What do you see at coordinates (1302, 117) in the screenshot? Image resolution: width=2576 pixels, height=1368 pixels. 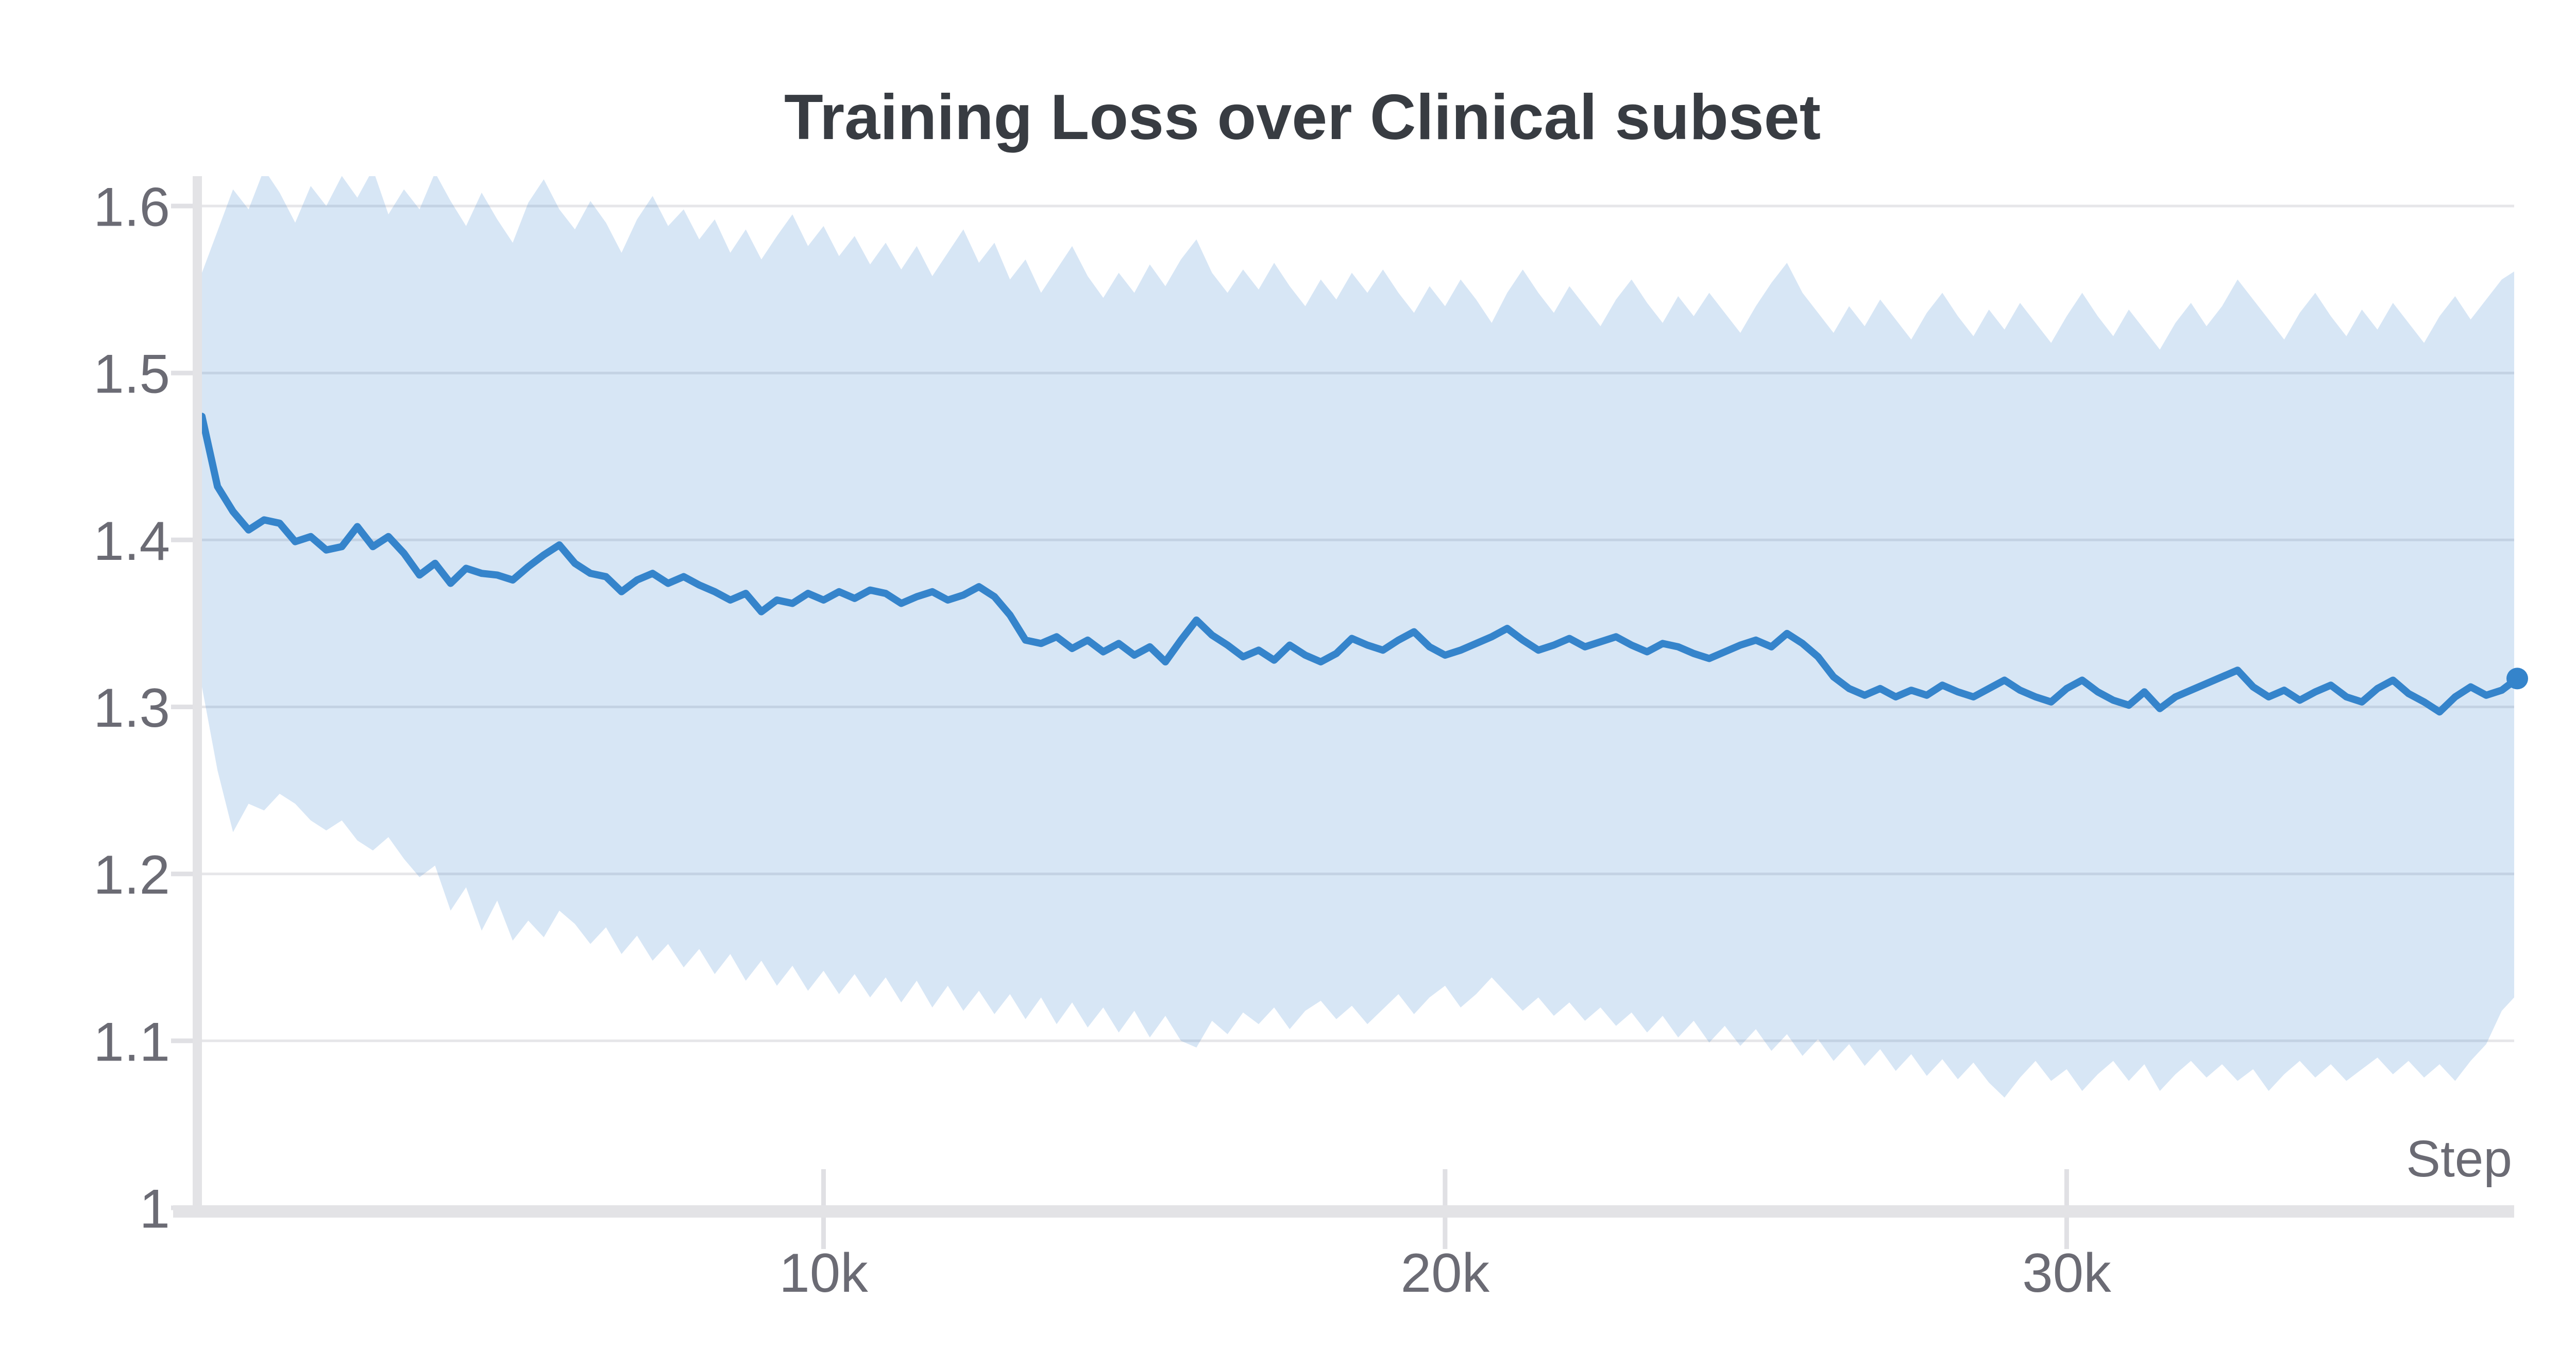 I see `chart-title: Training Loss over Clinical subset` at bounding box center [1302, 117].